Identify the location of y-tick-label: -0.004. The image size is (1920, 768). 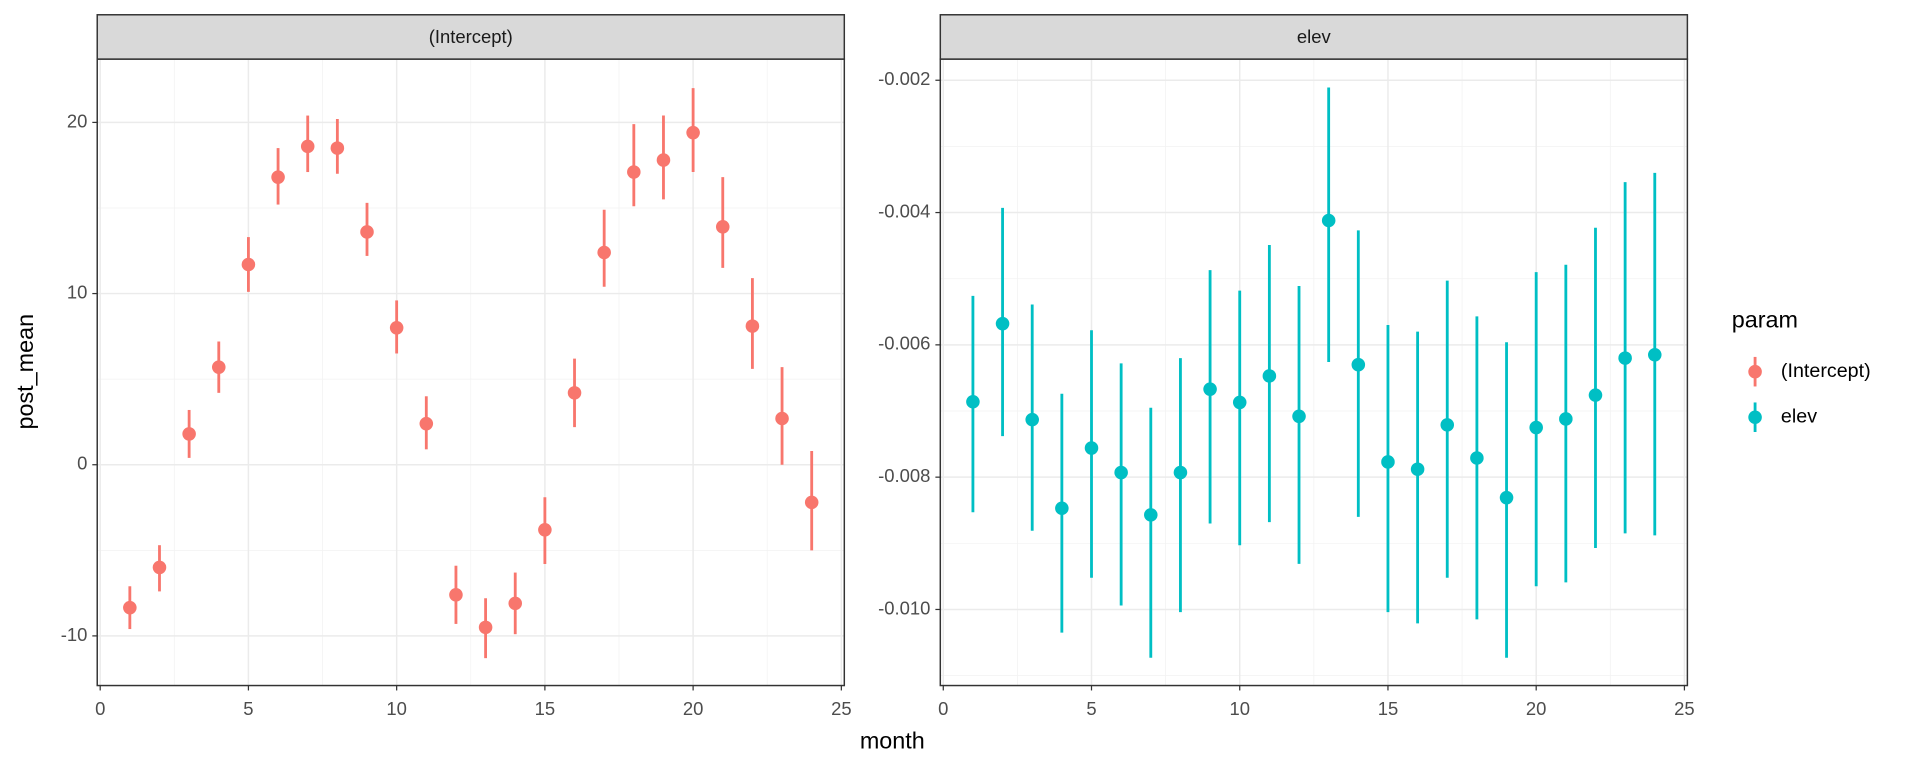
(904, 210).